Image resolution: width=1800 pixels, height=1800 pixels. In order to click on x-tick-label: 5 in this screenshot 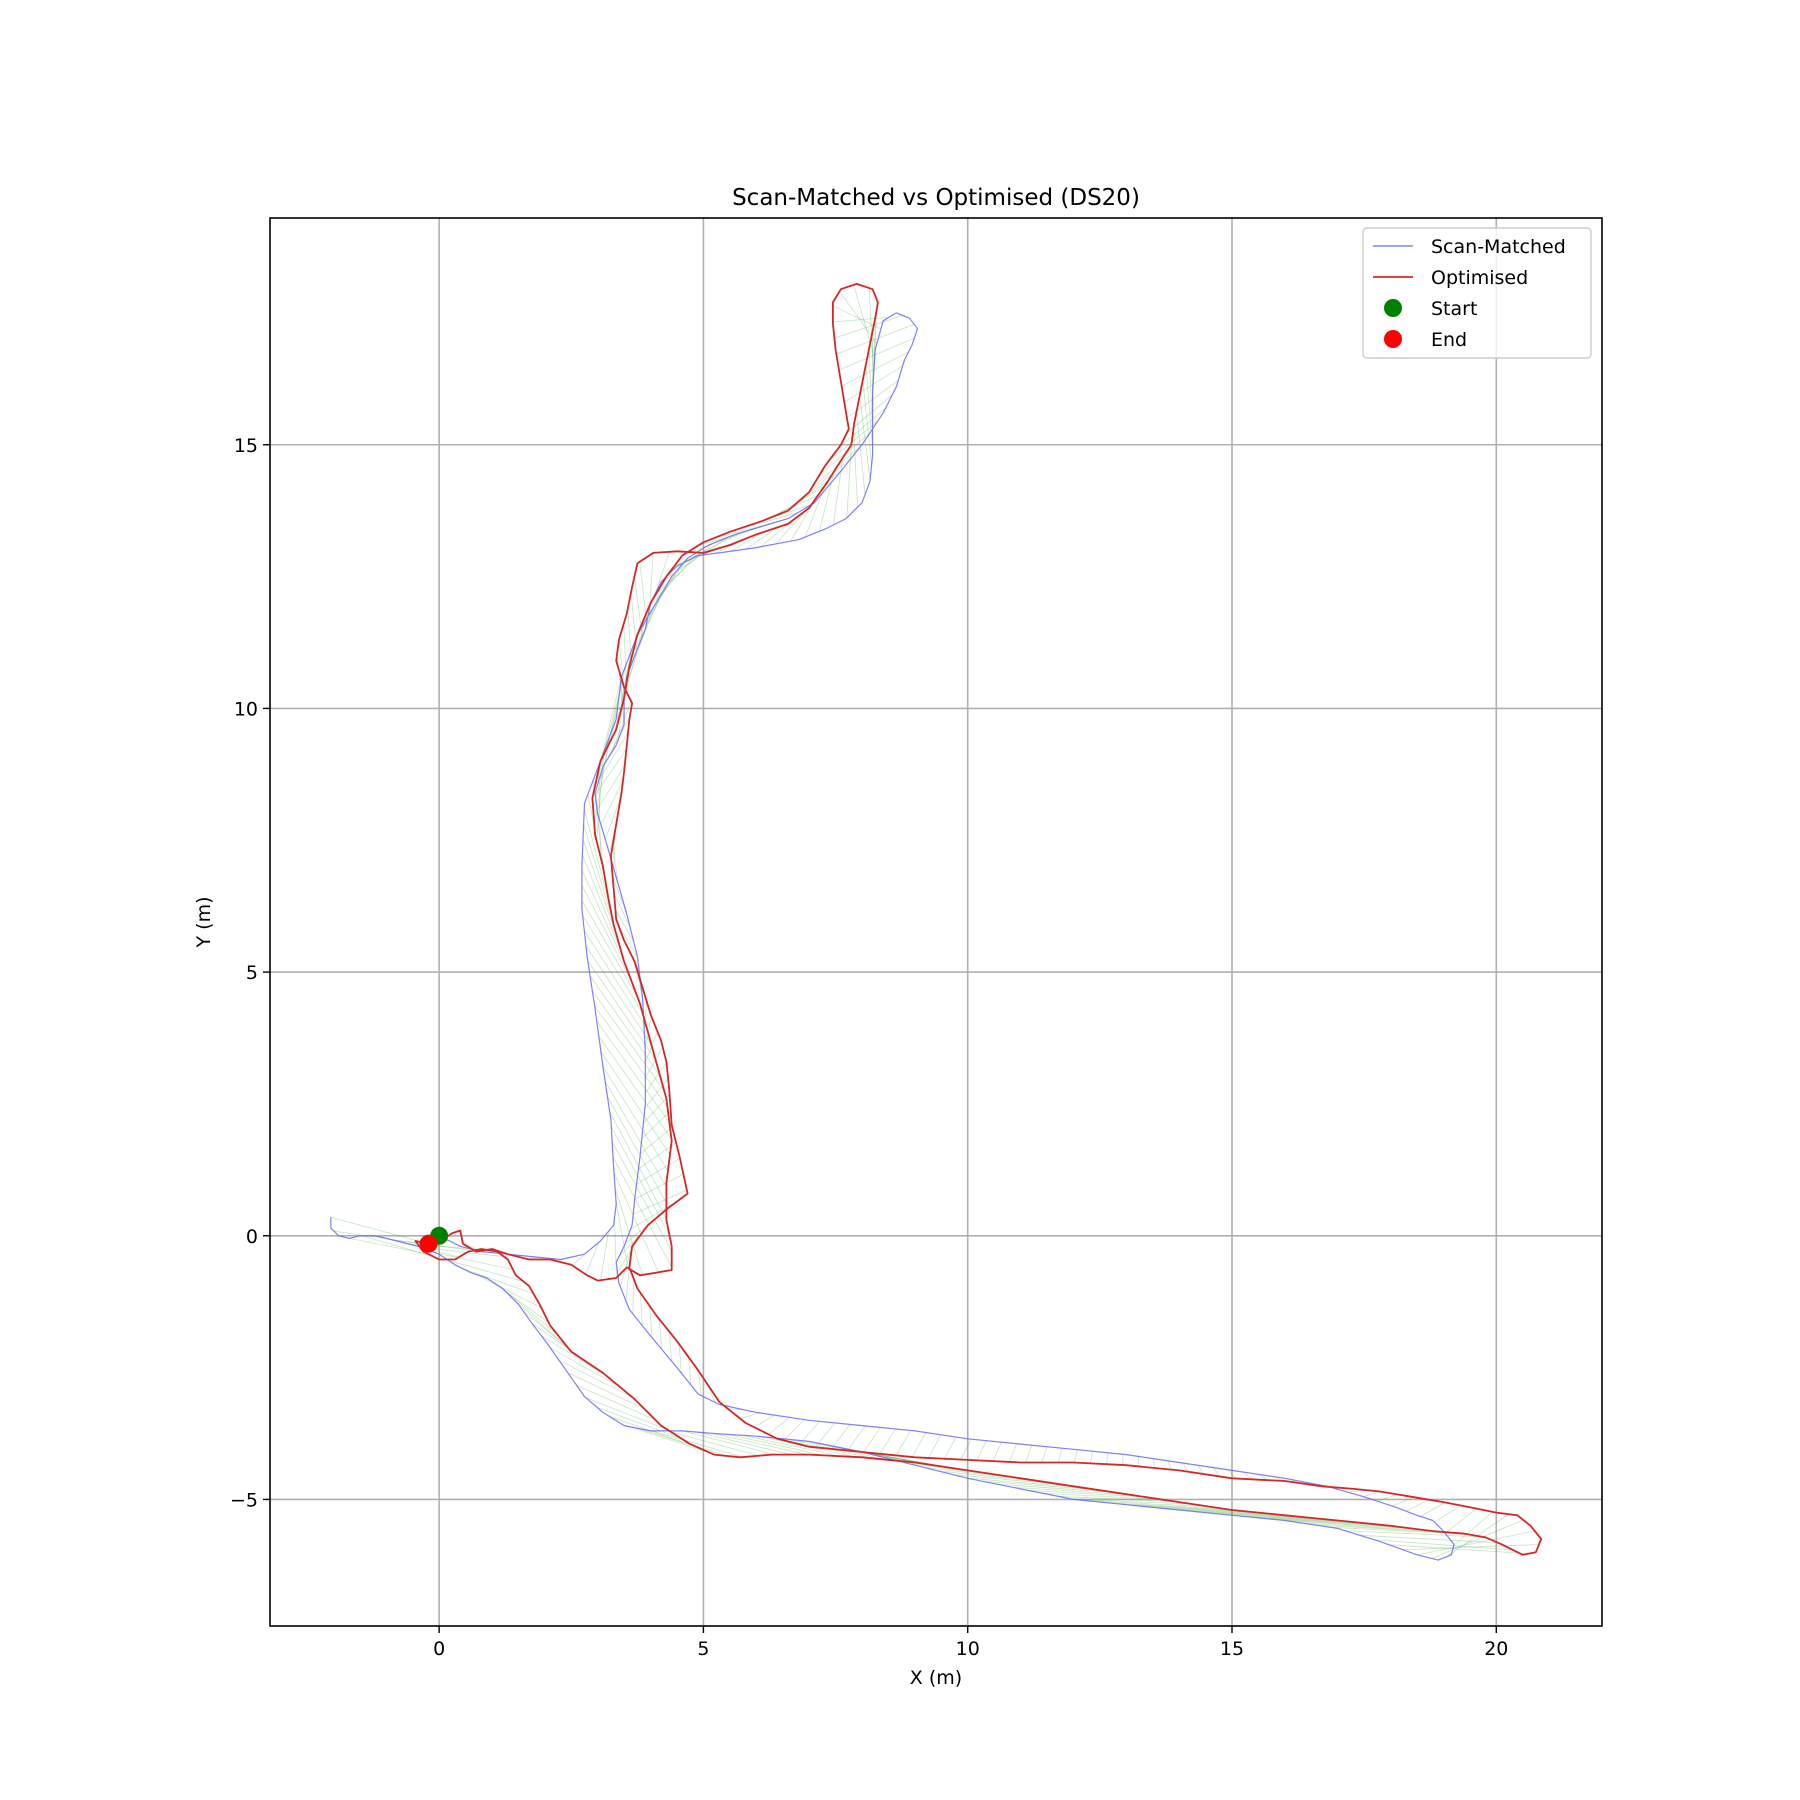, I will do `click(703, 1649)`.